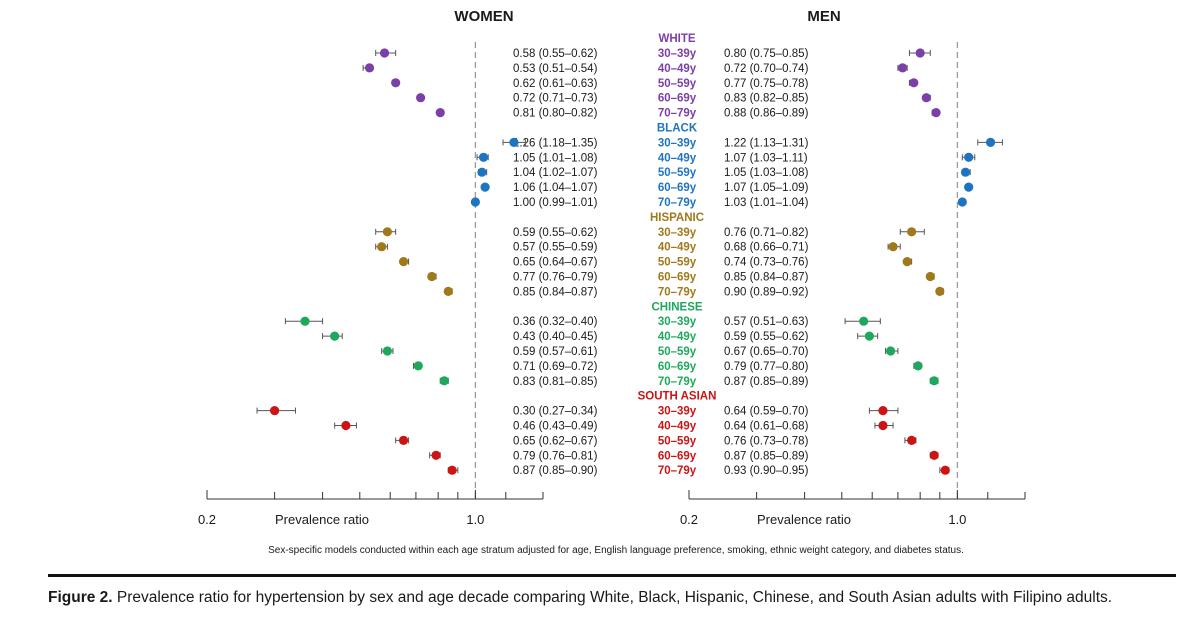  Describe the element at coordinates (677, 456) in the screenshot. I see `age-label-south-asian-3: 60–69y` at that location.